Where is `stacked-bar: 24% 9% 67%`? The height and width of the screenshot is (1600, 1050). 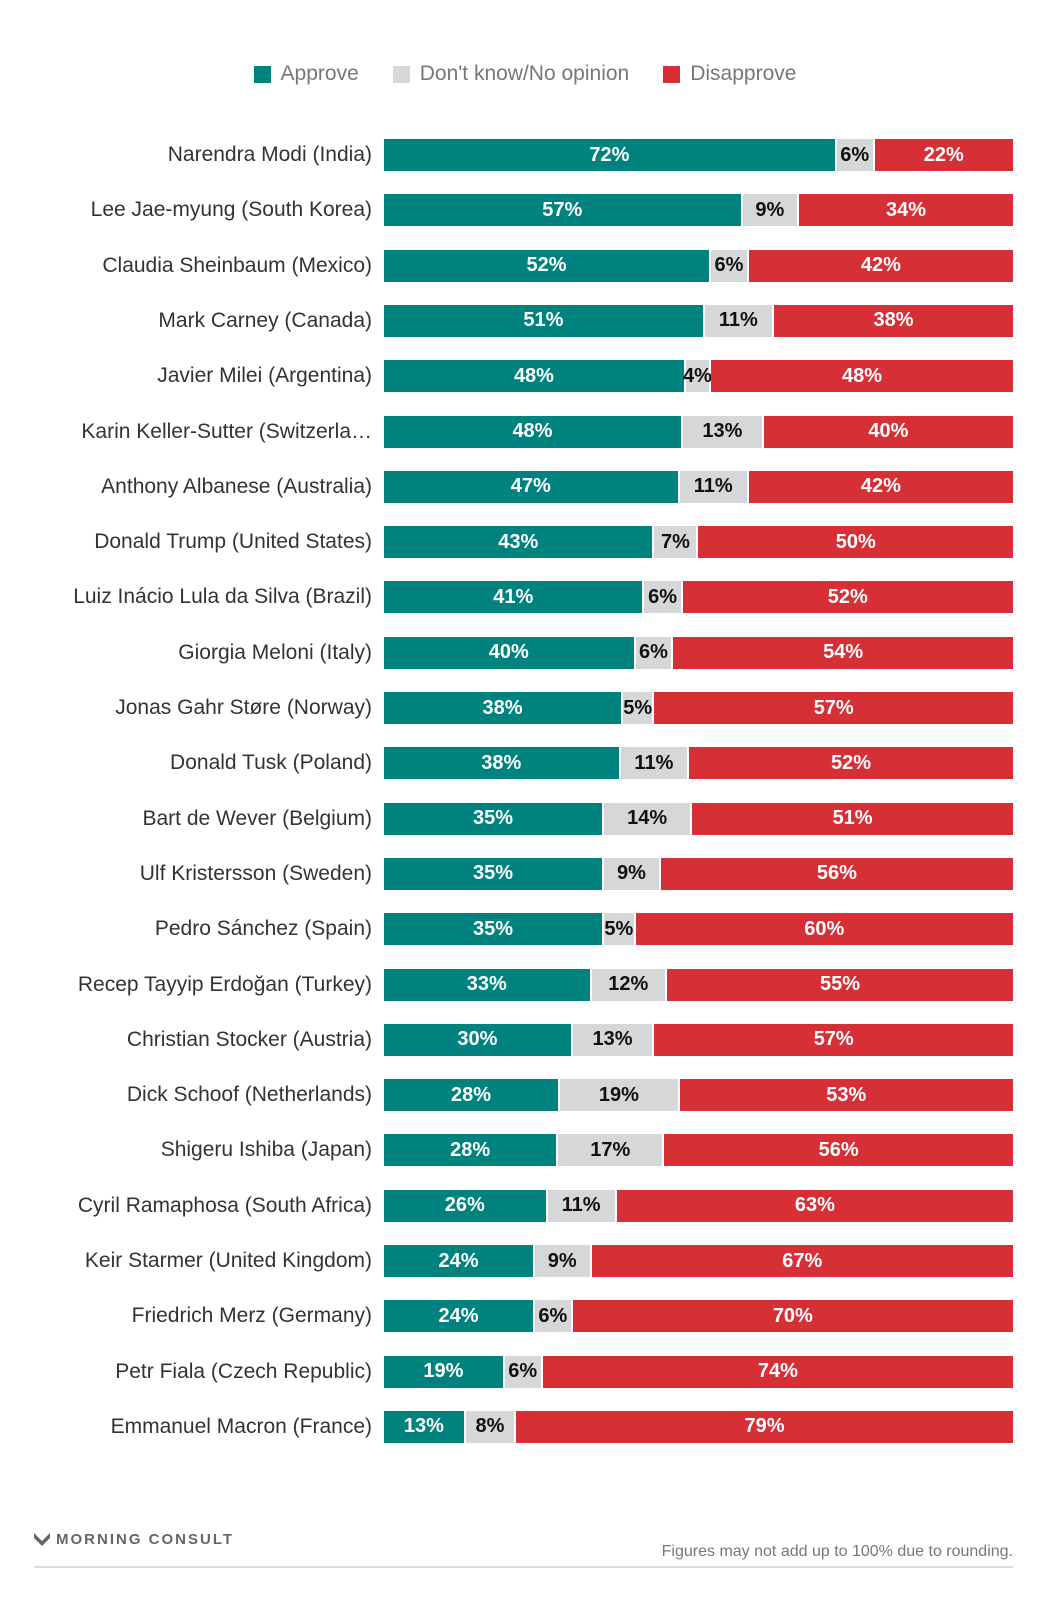 stacked-bar: 24% 9% 67% is located at coordinates (698, 1261).